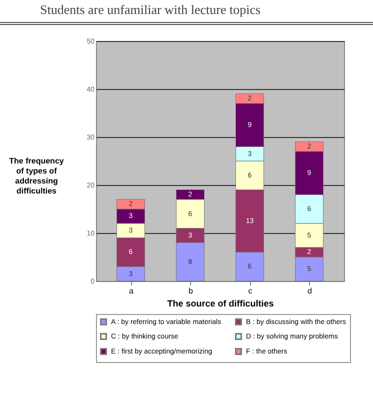 This screenshot has height=404, width=373. Describe the element at coordinates (186, 12) in the screenshot. I see `text: Students are unfamiliar with lecture topics` at that location.